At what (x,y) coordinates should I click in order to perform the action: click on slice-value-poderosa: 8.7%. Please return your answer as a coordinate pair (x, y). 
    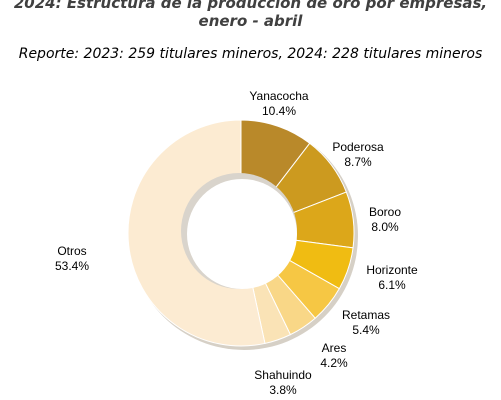
    Looking at the image, I should click on (358, 162).